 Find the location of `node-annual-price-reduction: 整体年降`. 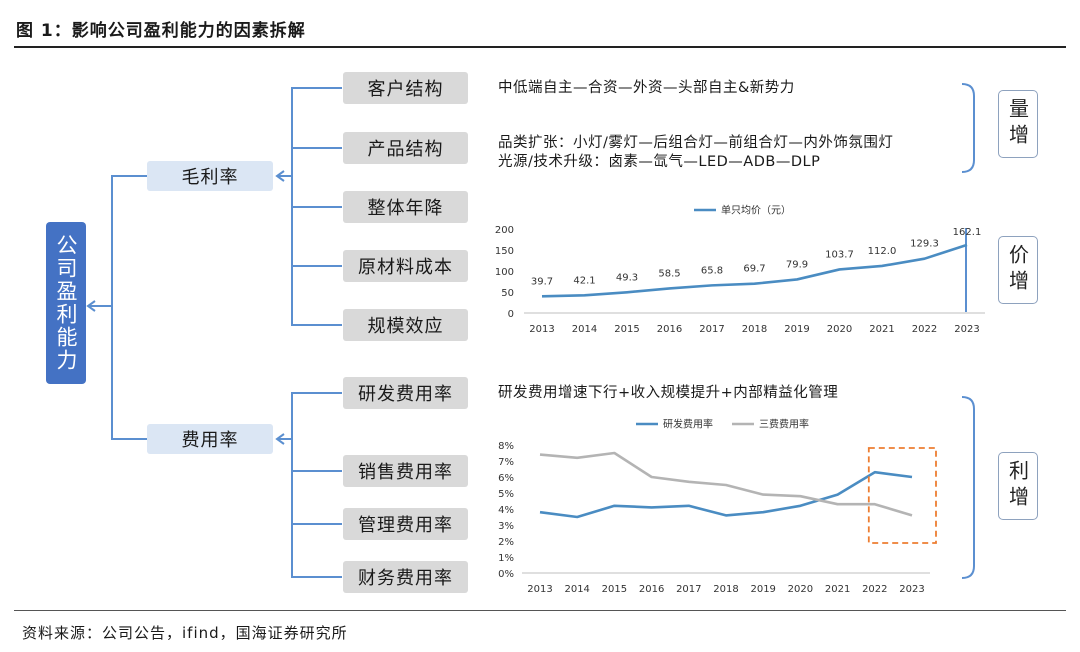

node-annual-price-reduction: 整体年降 is located at coordinates (405, 207).